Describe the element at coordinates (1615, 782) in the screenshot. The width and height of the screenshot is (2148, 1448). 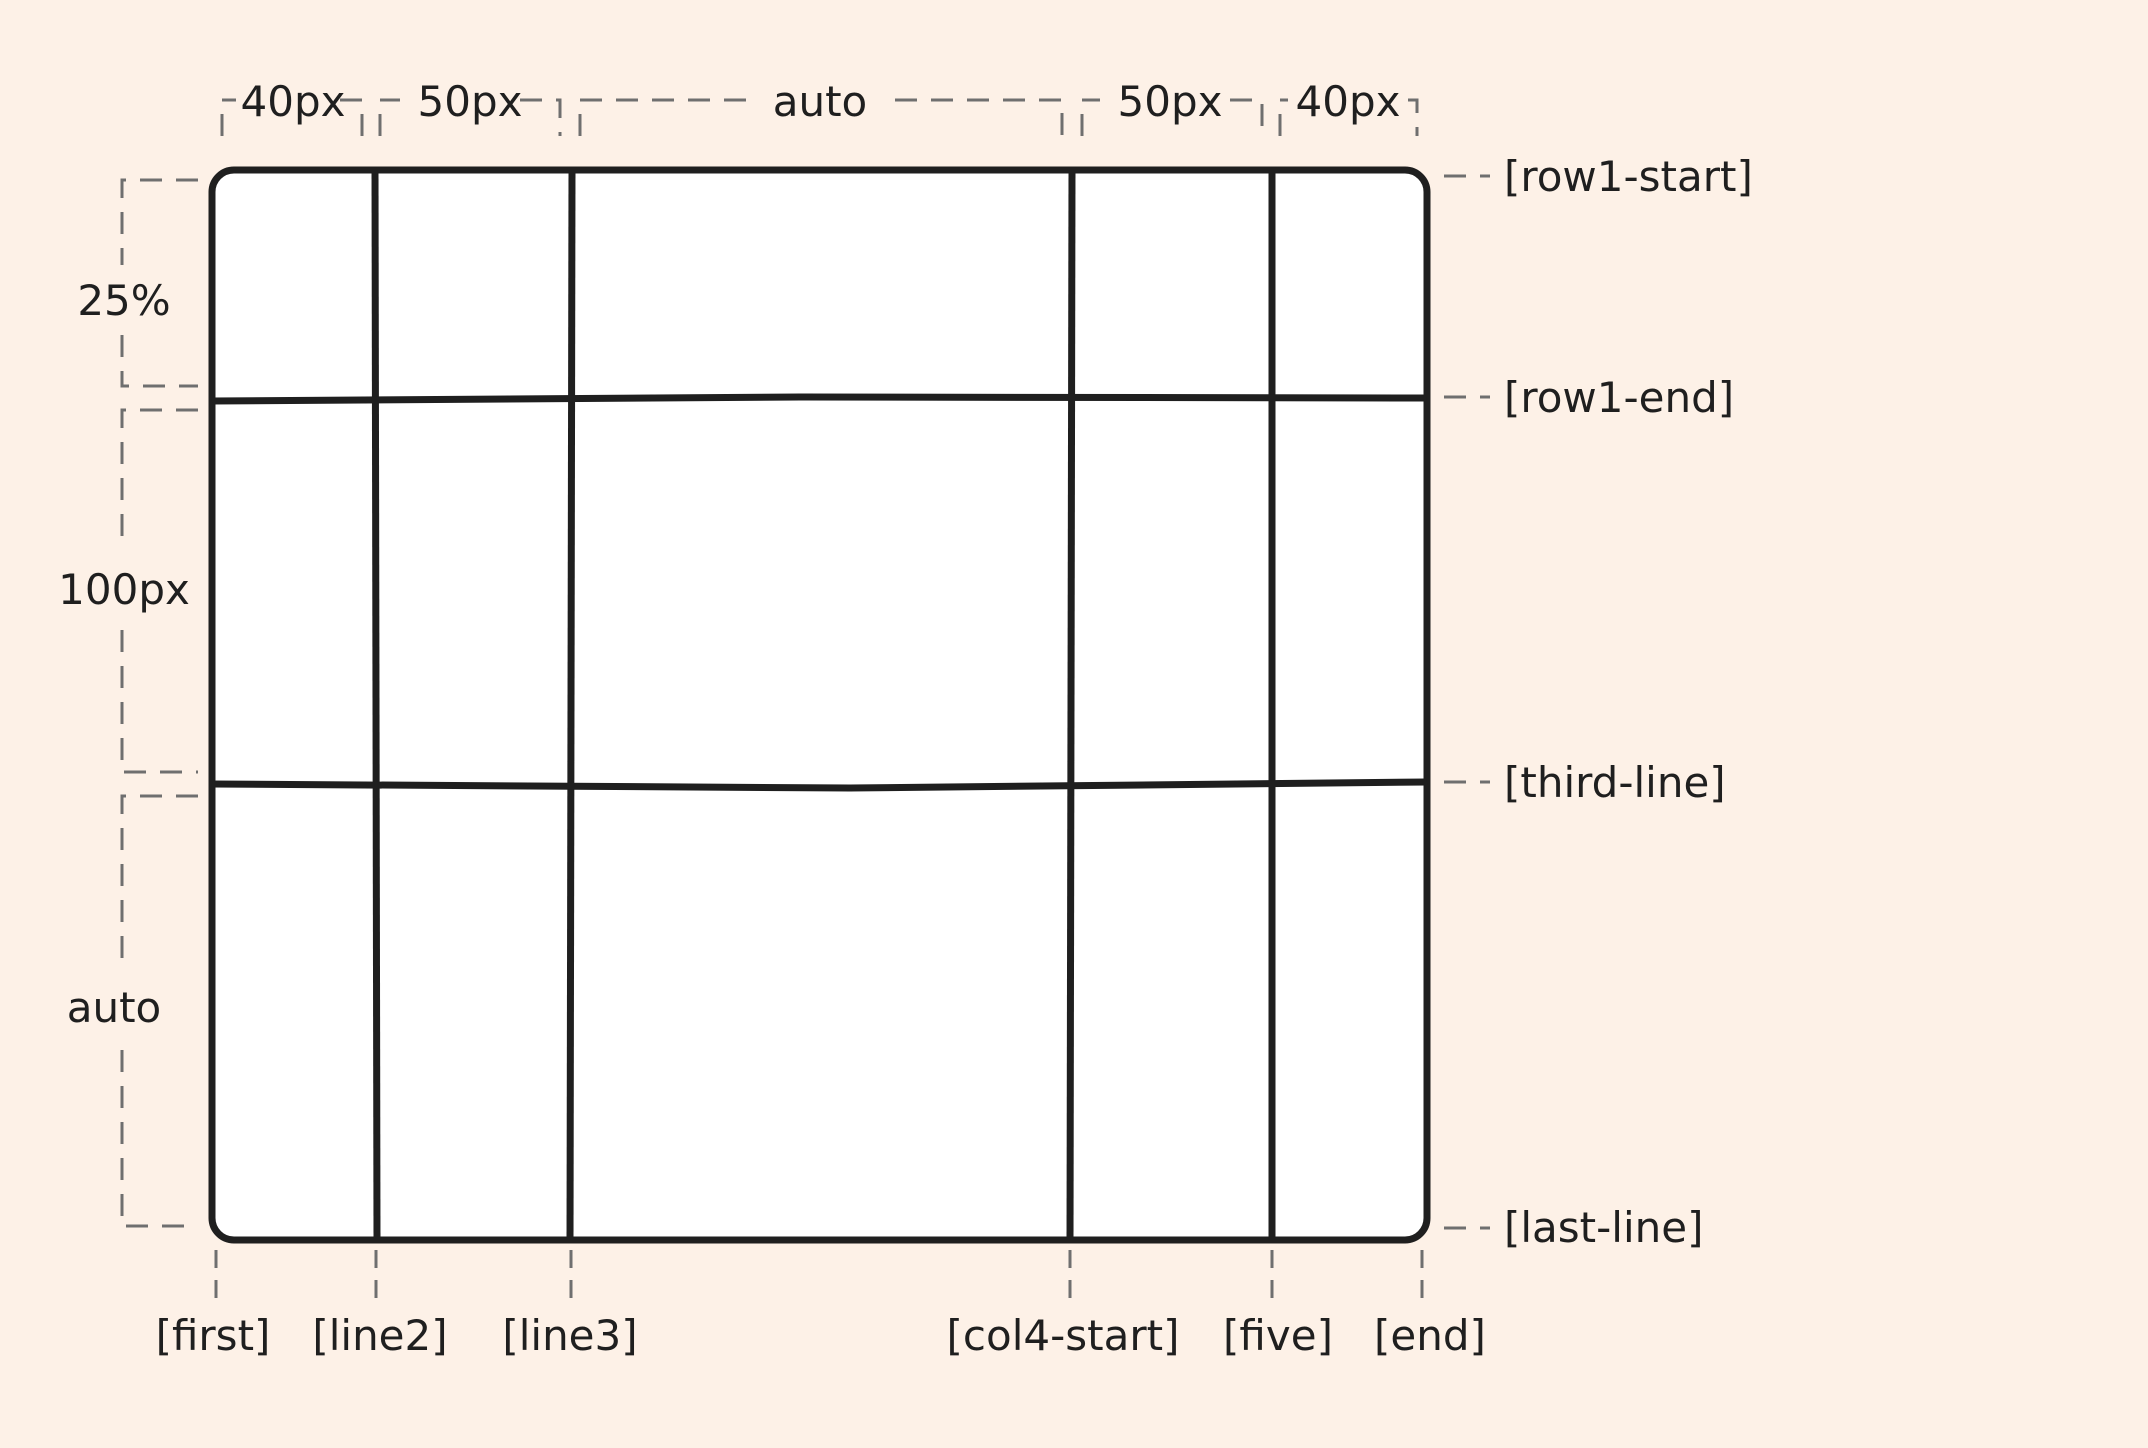
I see `row-line-name: [third-line]` at that location.